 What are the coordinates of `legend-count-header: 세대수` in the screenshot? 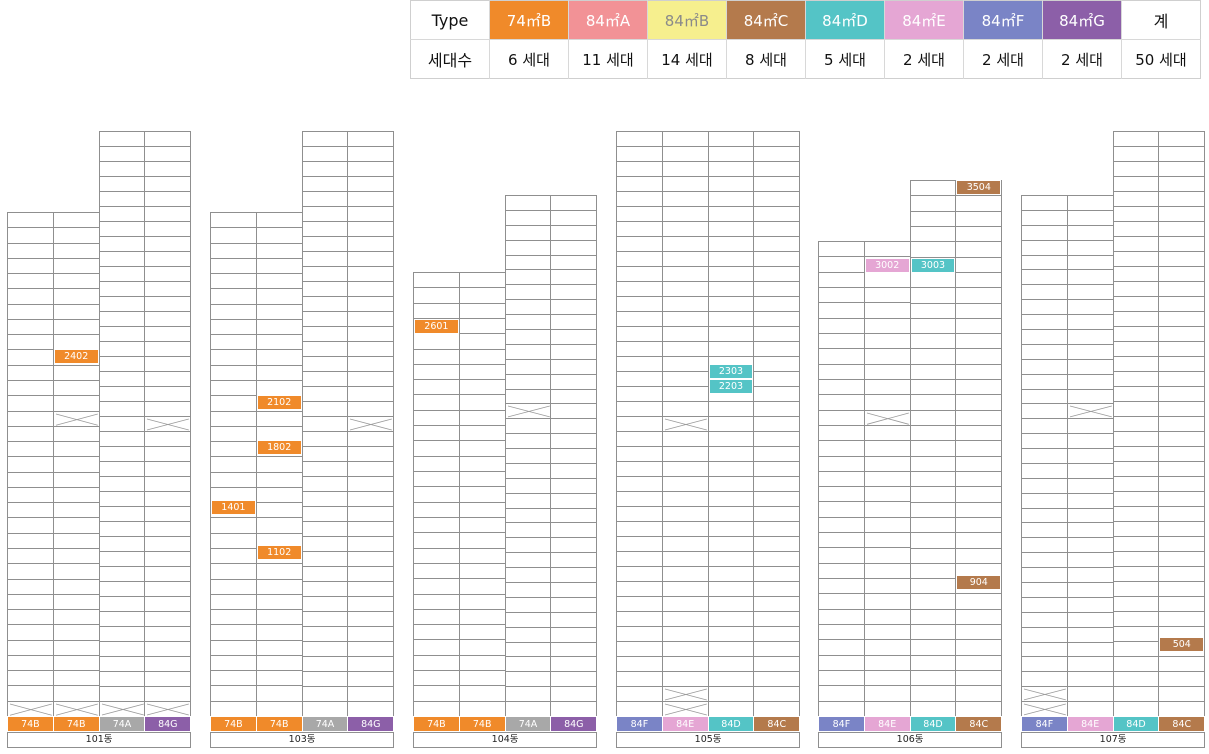 It's located at (450, 59).